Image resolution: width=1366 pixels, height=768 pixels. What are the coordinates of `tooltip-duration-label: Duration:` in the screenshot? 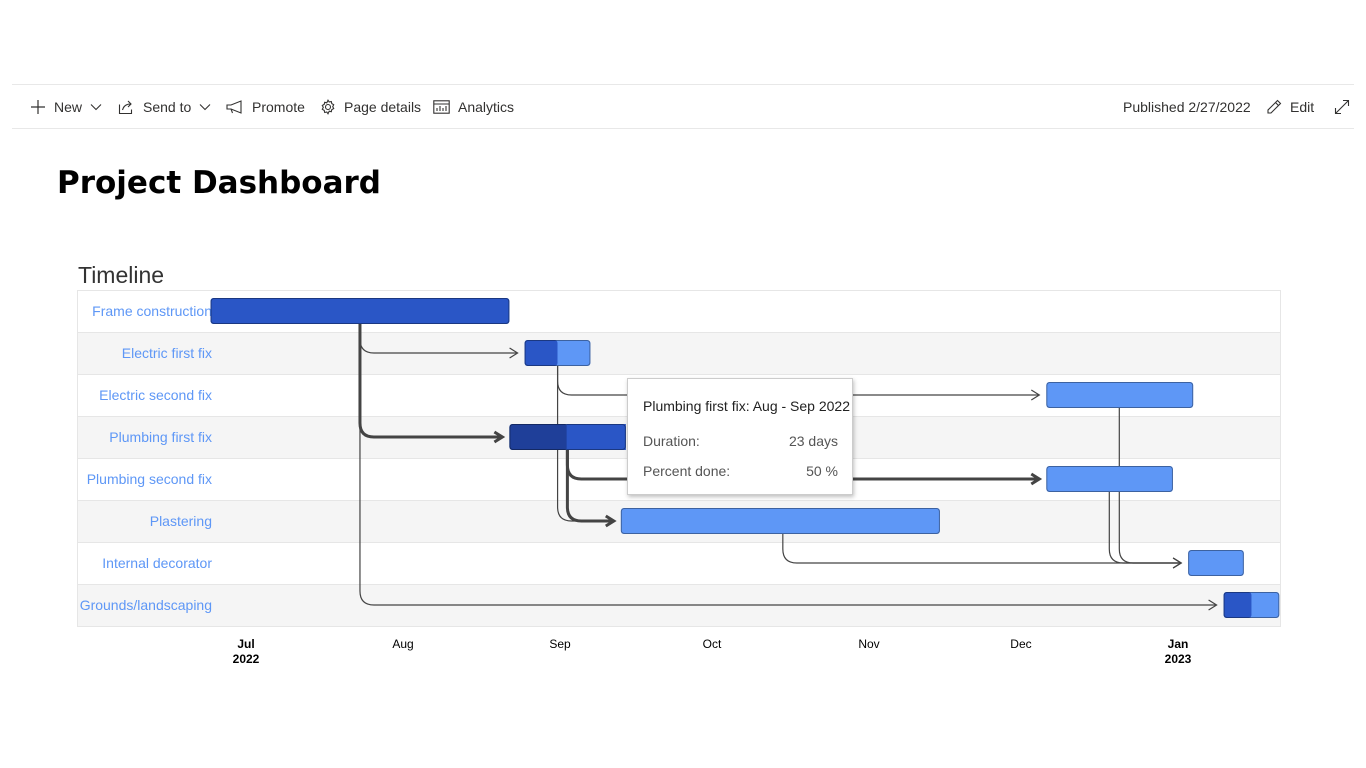 It's located at (671, 441).